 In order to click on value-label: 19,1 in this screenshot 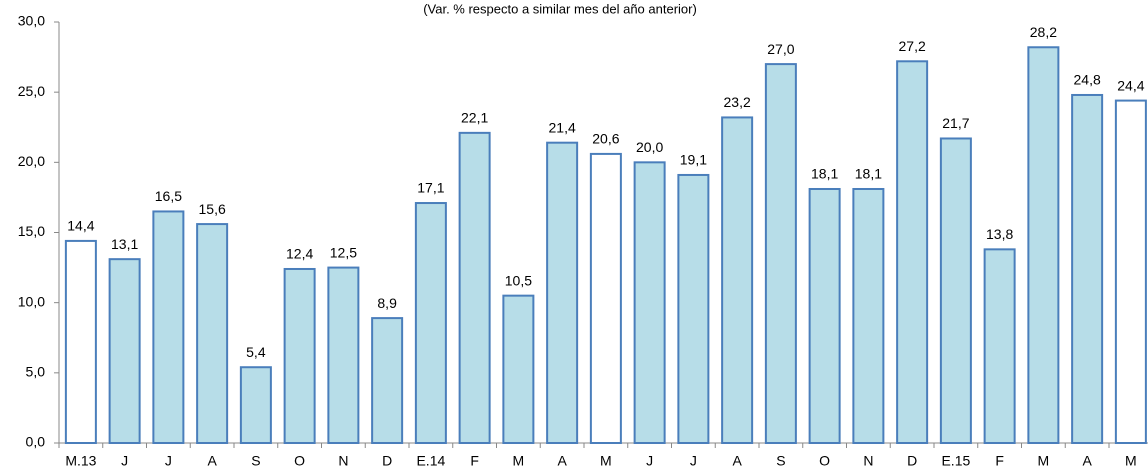, I will do `click(693, 160)`.